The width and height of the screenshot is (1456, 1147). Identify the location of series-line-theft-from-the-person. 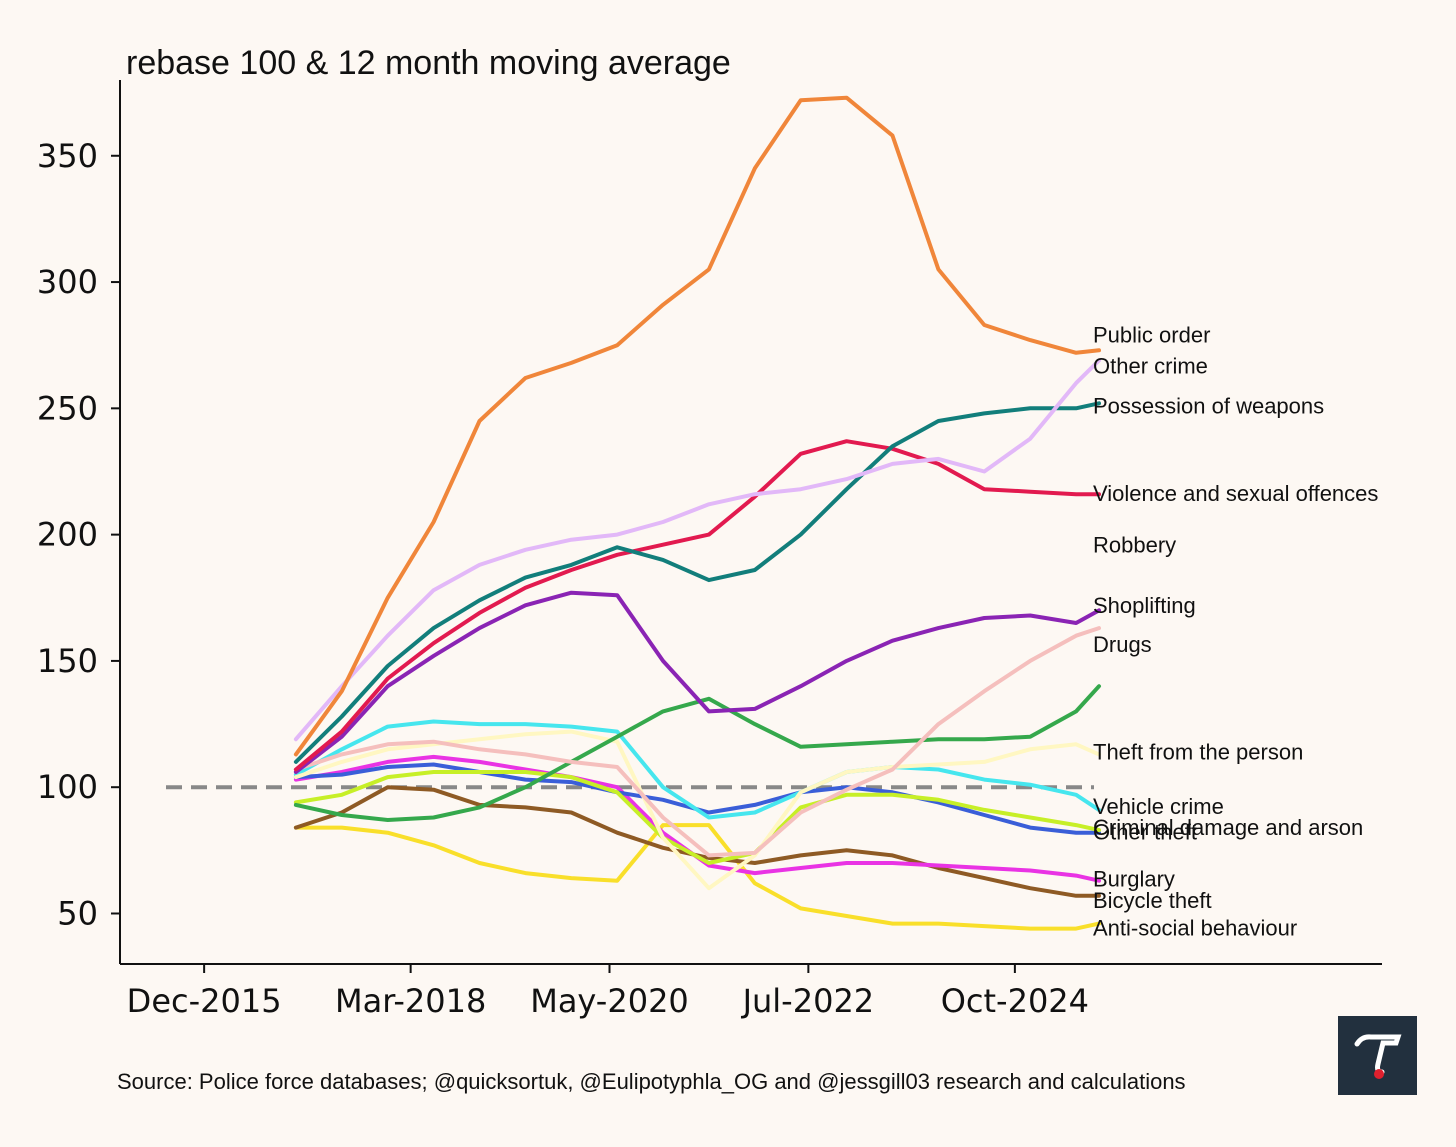
(697, 810).